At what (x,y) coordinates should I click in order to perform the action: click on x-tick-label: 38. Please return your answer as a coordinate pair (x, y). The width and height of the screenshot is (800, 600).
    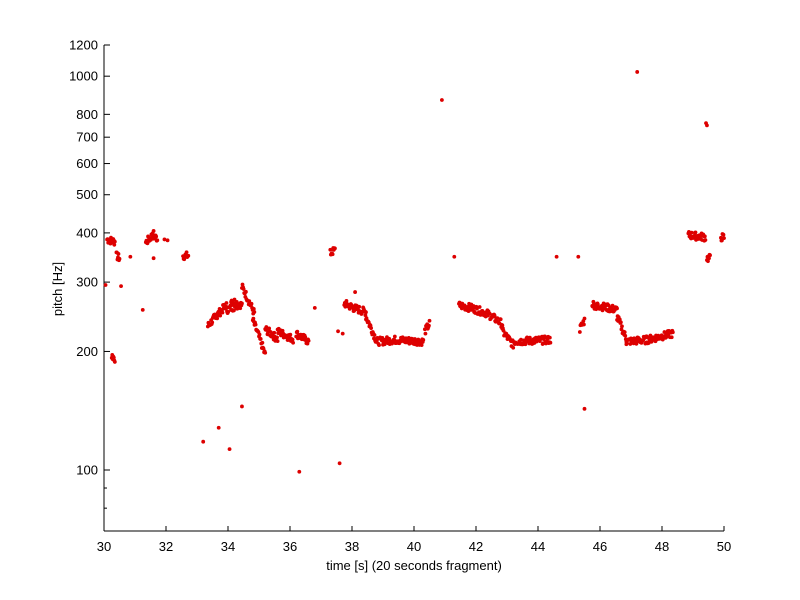
    Looking at the image, I should click on (352, 546).